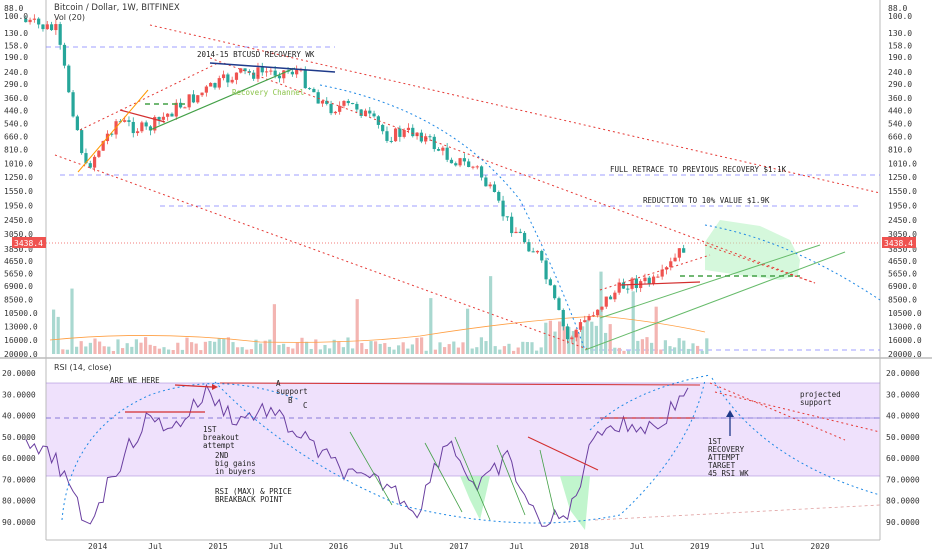  I want to click on annotation-b: B, so click(290, 400).